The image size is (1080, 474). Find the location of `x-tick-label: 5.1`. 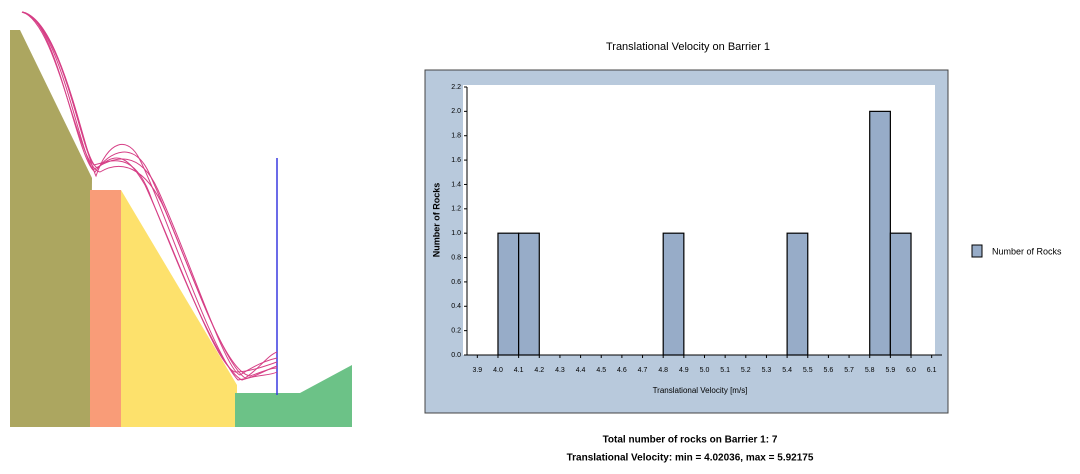

x-tick-label: 5.1 is located at coordinates (725, 370).